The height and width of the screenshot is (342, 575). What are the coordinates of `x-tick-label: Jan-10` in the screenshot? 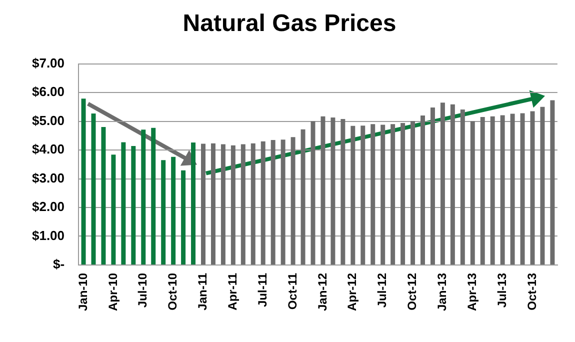 It's located at (83, 292).